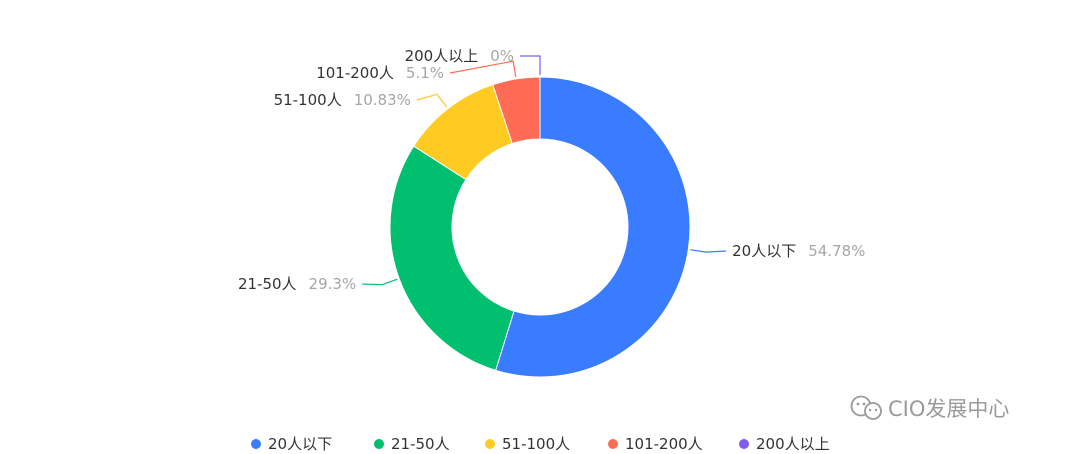 The image size is (1080, 454). I want to click on legend-item-200-plus: 200人以上, so click(784, 444).